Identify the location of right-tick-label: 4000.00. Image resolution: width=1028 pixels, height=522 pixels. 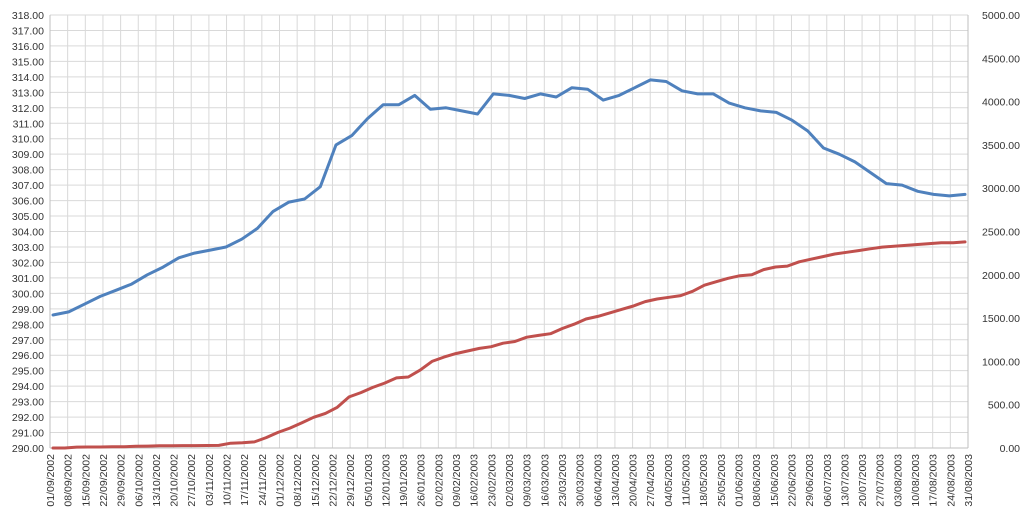
(1001, 103).